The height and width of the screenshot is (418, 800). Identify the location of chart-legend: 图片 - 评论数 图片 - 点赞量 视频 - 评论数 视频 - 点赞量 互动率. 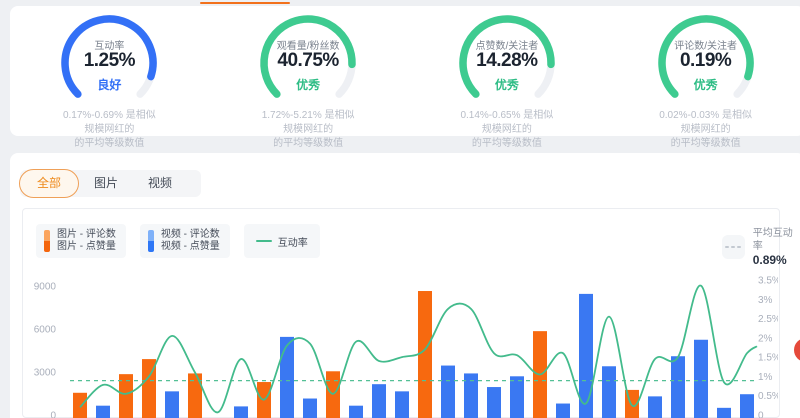
(178, 241).